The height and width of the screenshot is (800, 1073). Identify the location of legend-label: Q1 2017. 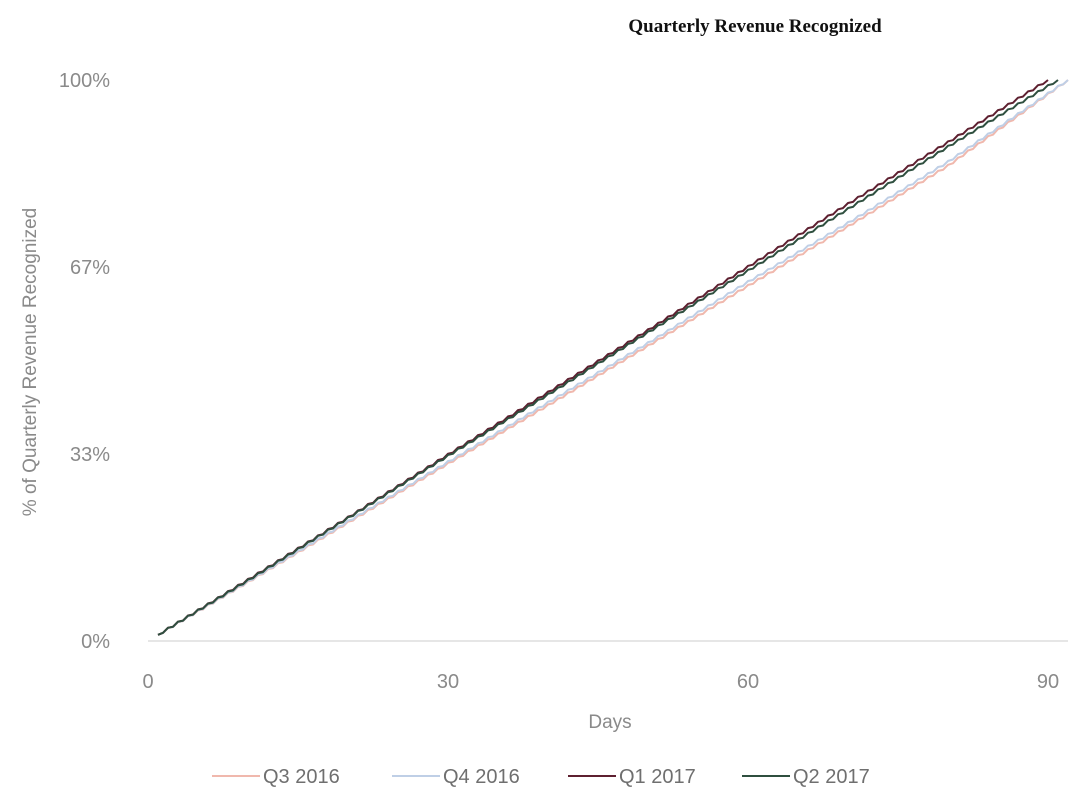
(657, 777).